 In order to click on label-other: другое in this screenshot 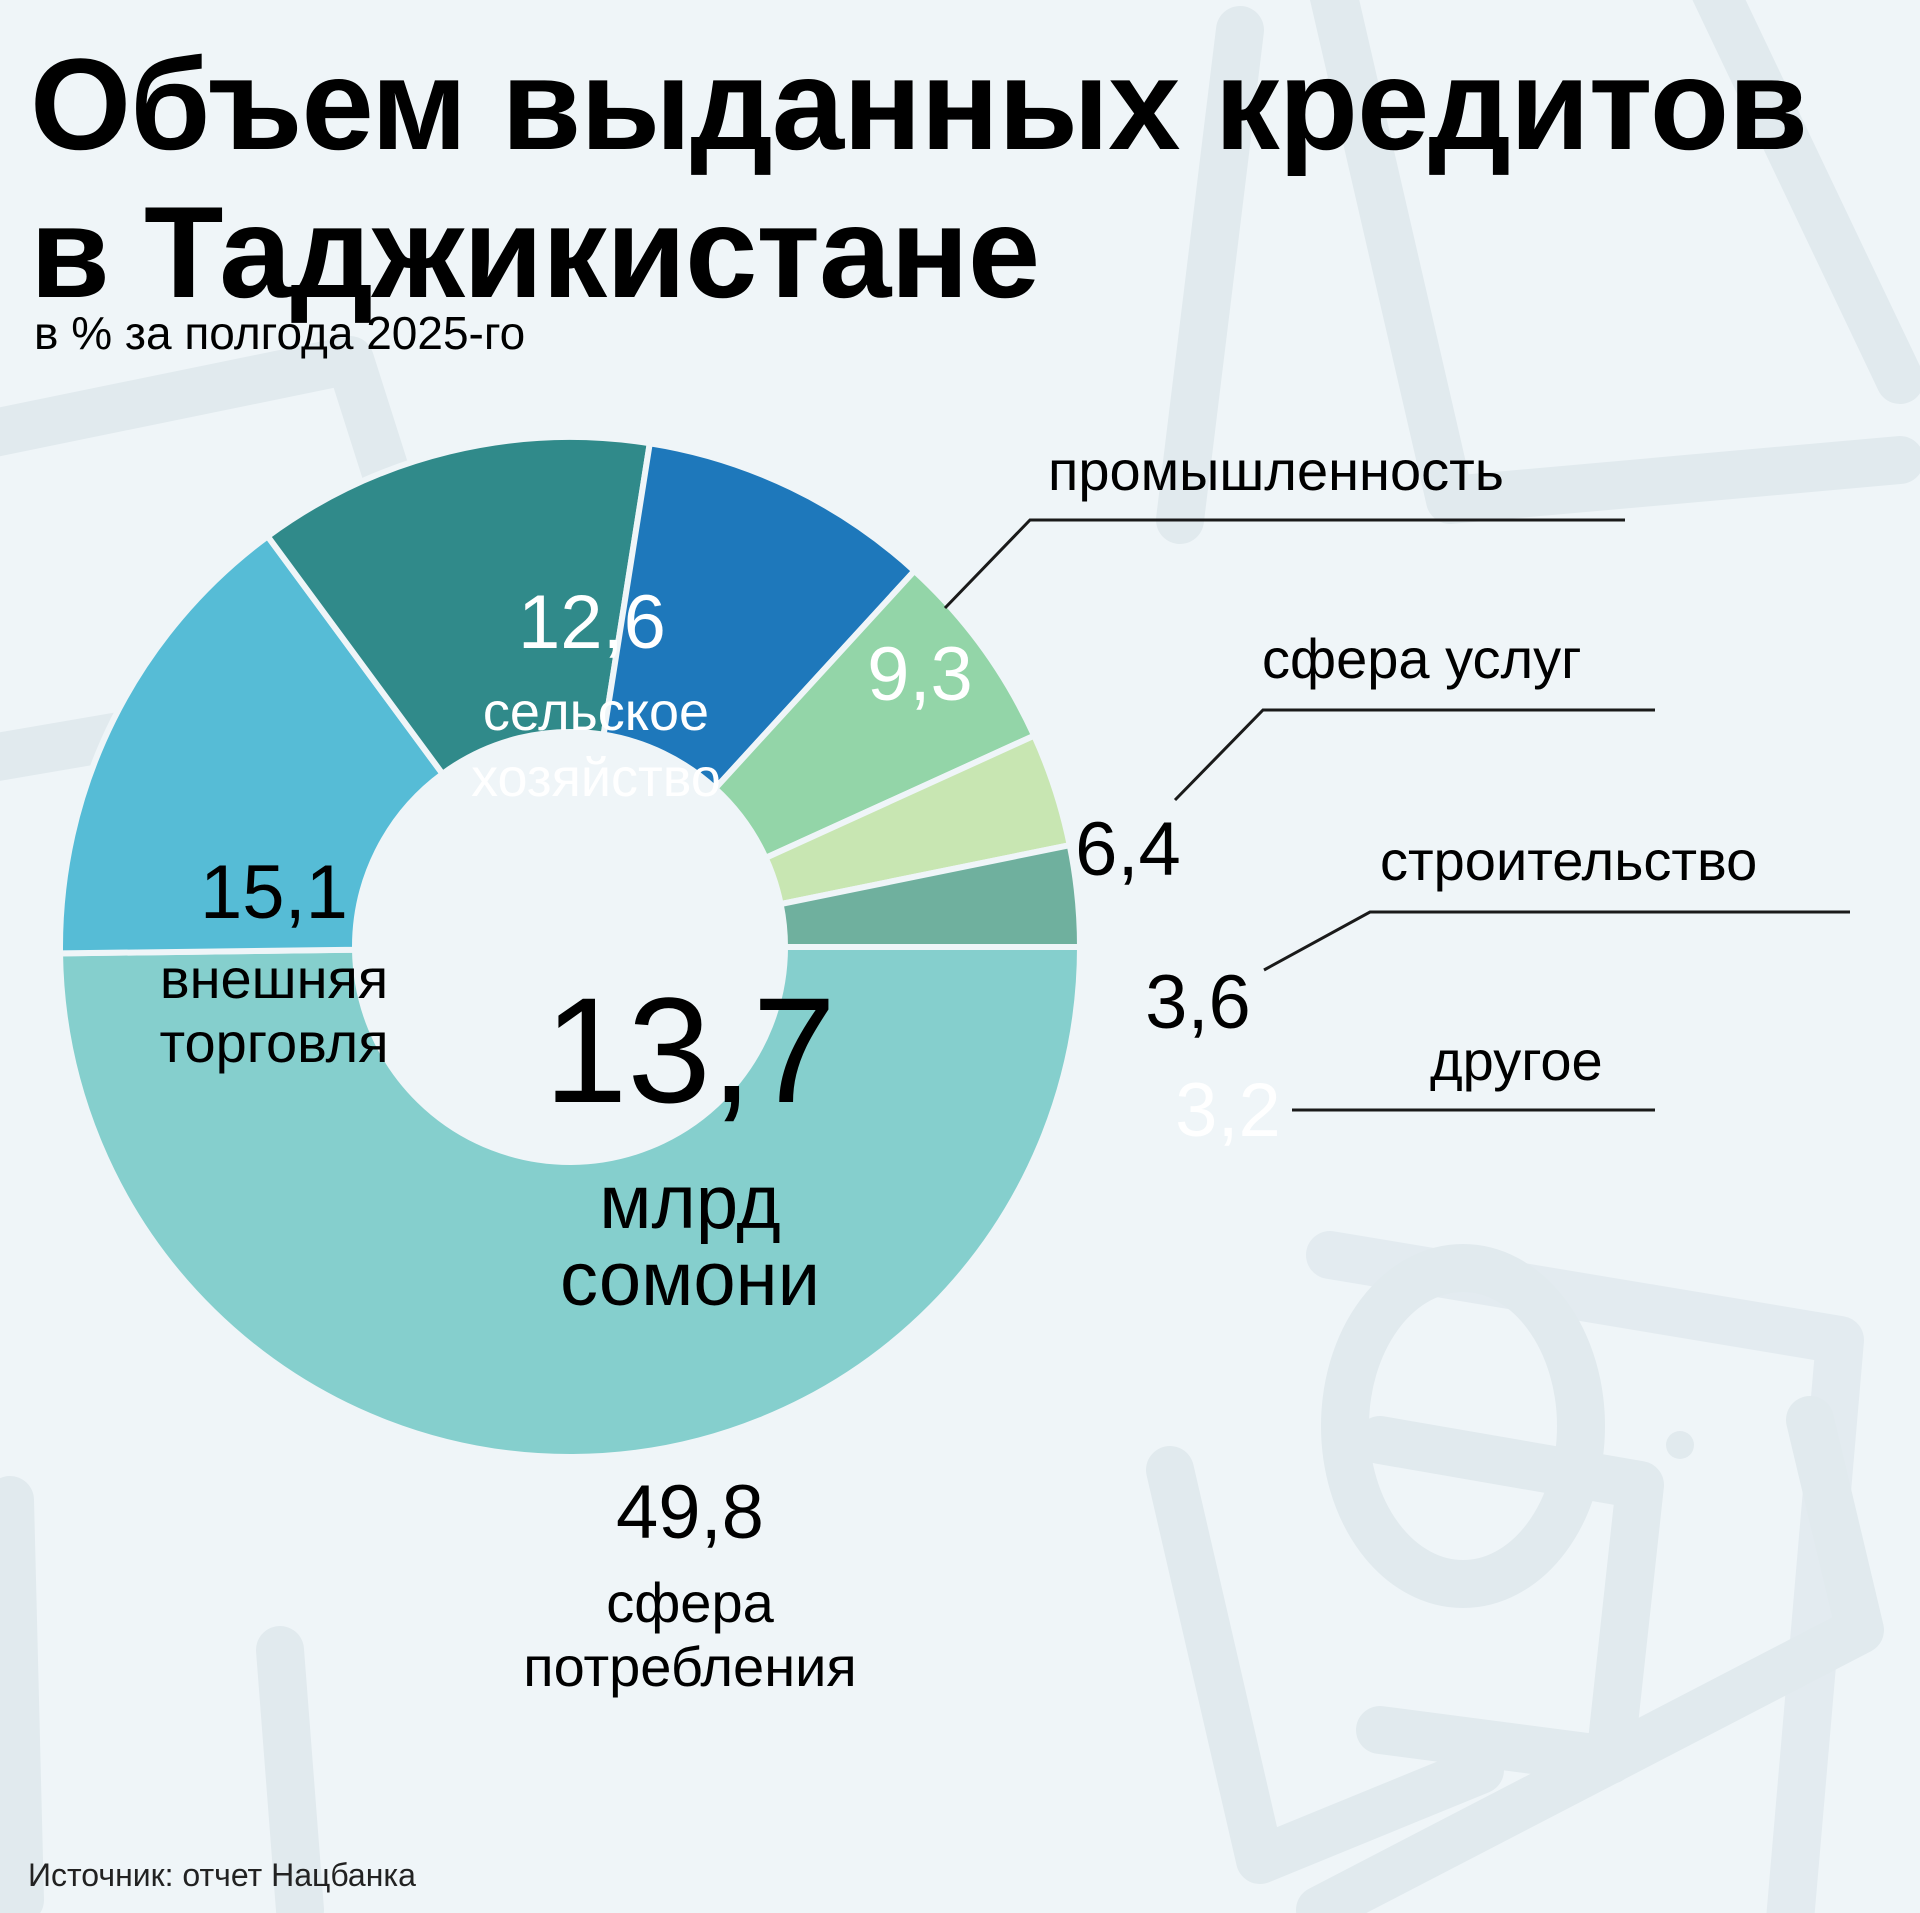, I will do `click(1516, 1060)`.